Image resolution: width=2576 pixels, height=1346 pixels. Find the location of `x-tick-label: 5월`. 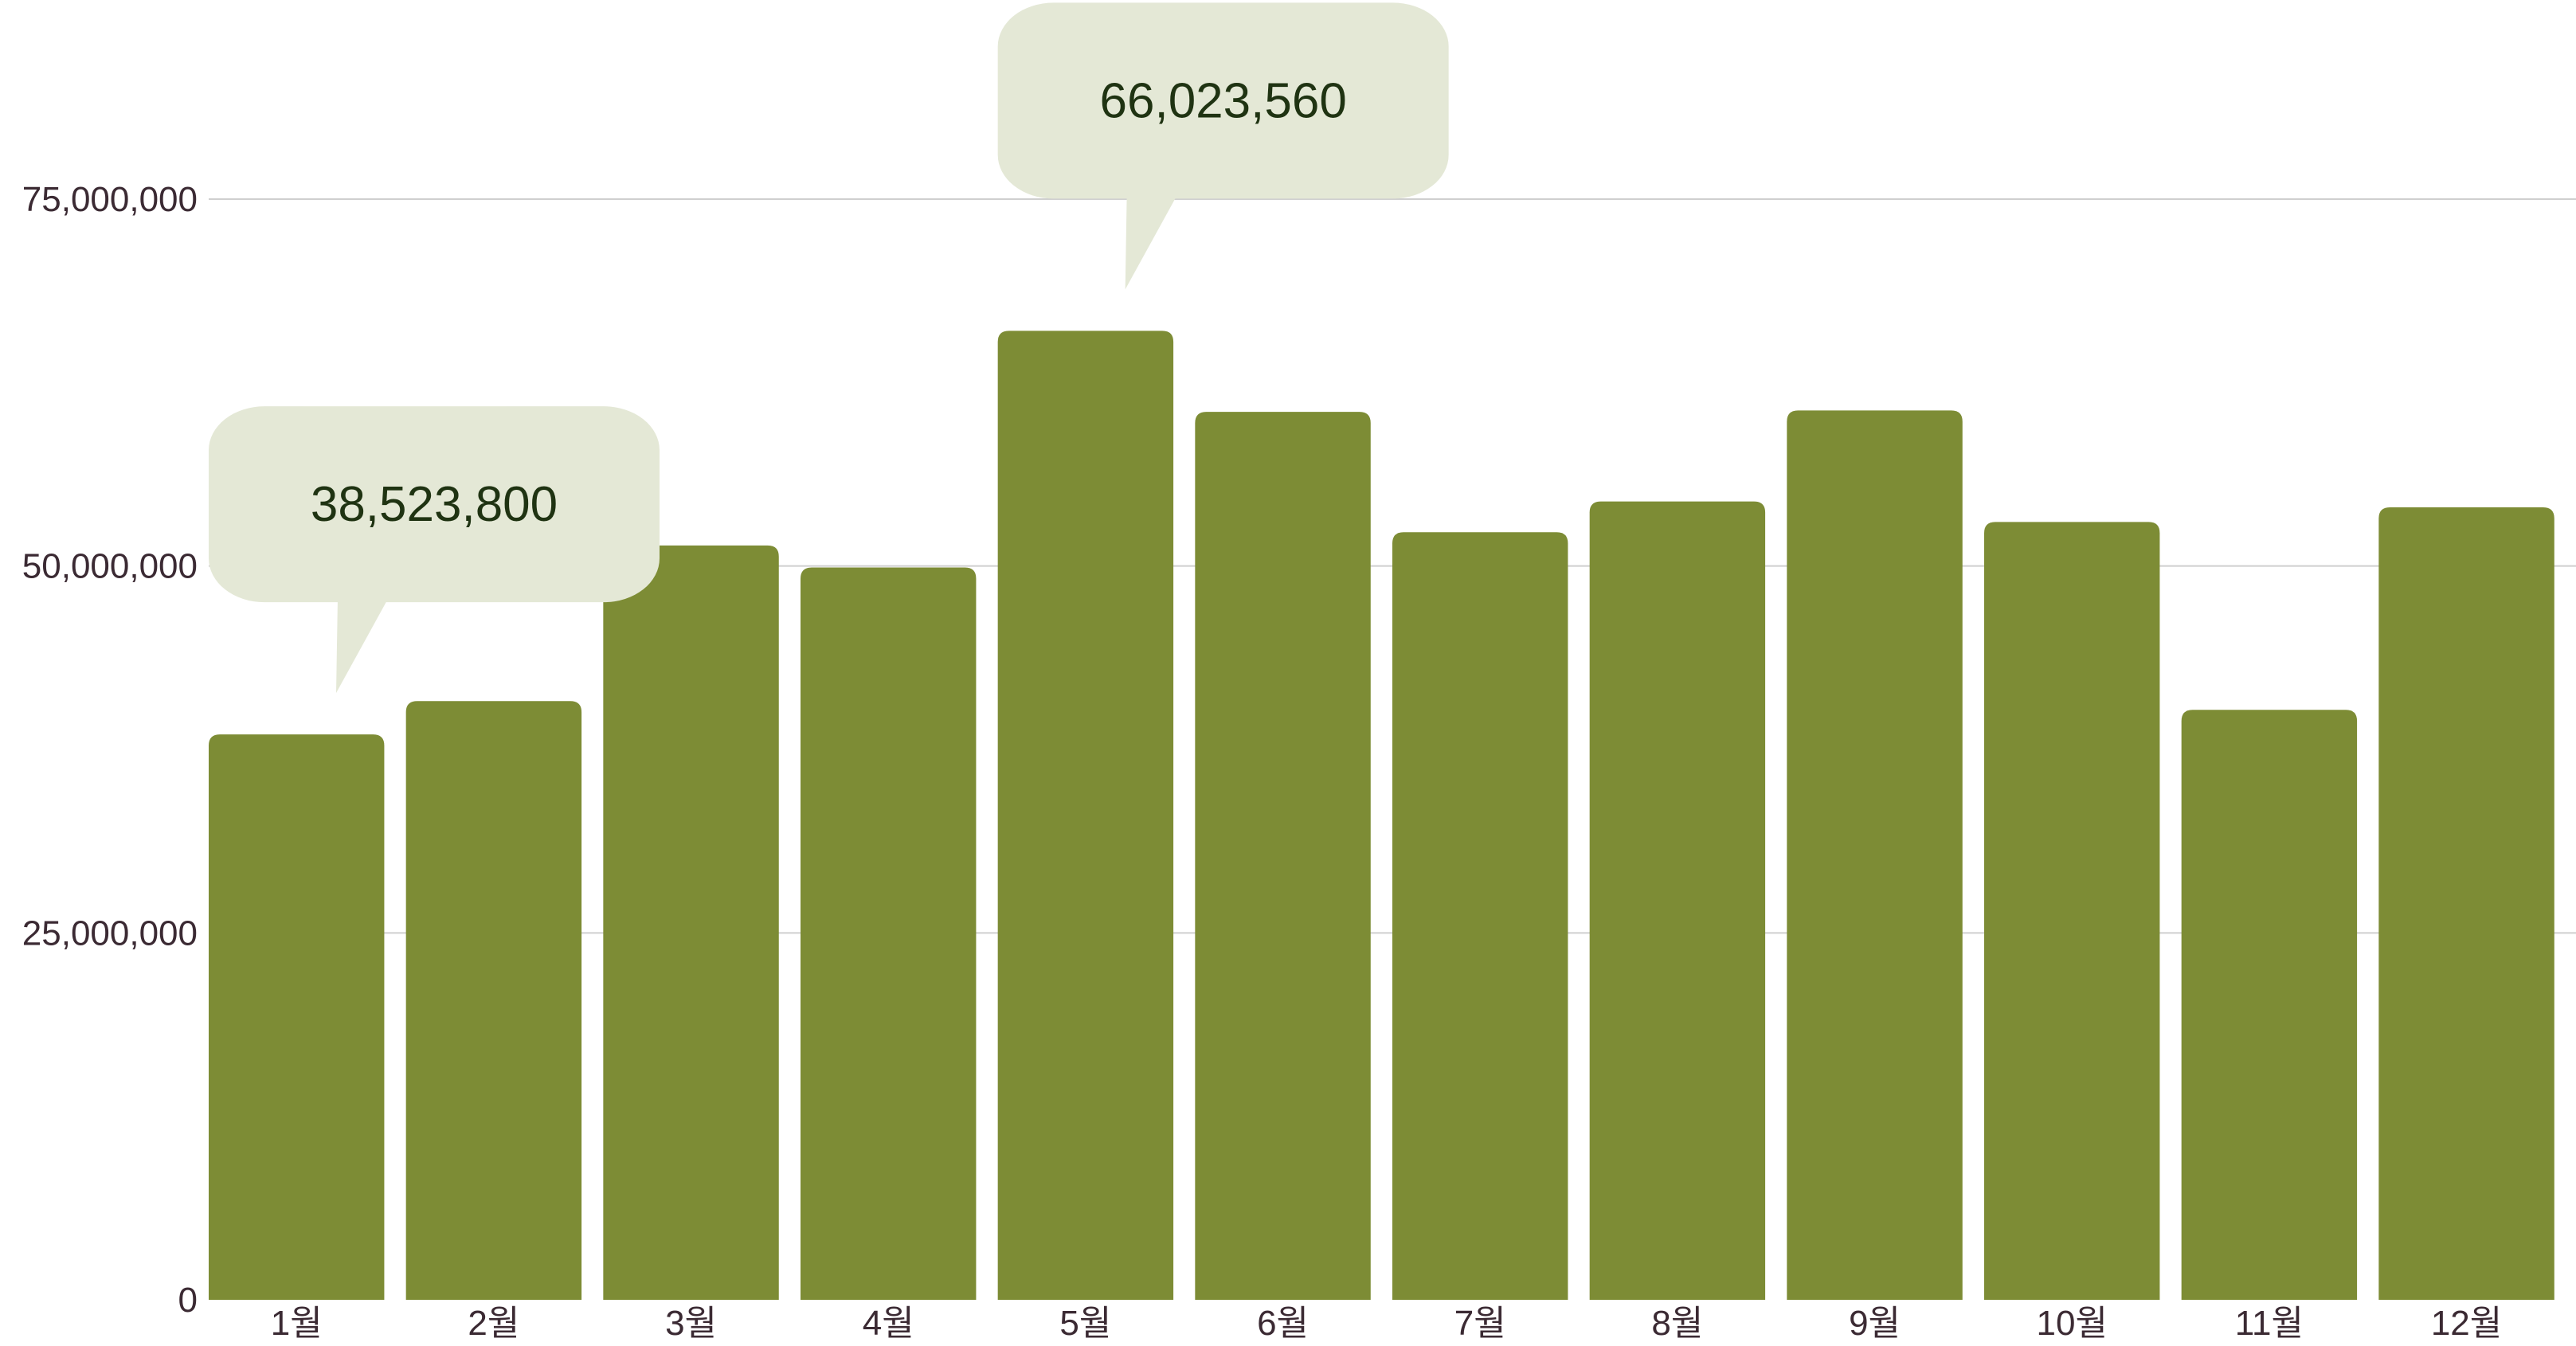

x-tick-label: 5월 is located at coordinates (1085, 1323).